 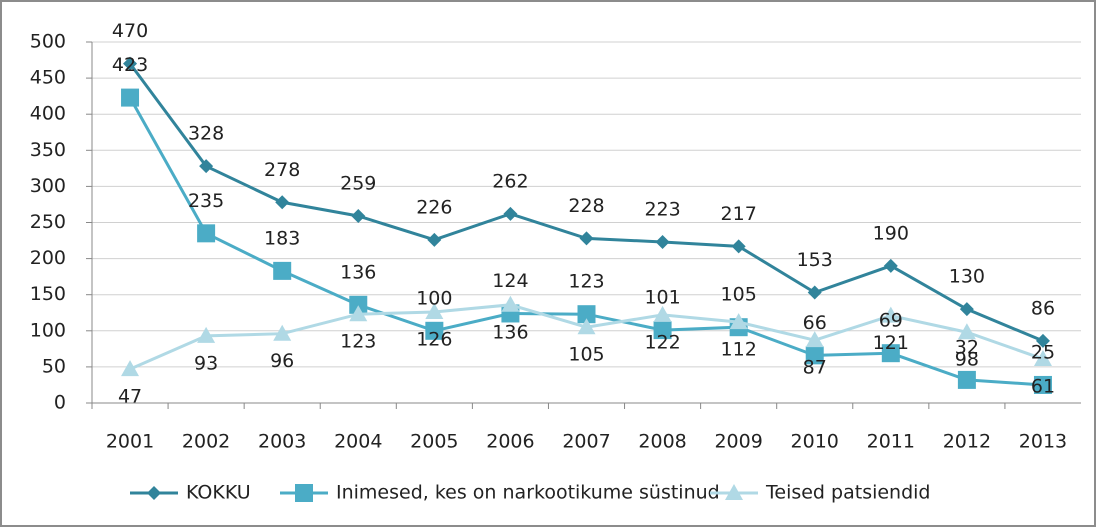 I want to click on data-label: 25, so click(x=1043, y=352).